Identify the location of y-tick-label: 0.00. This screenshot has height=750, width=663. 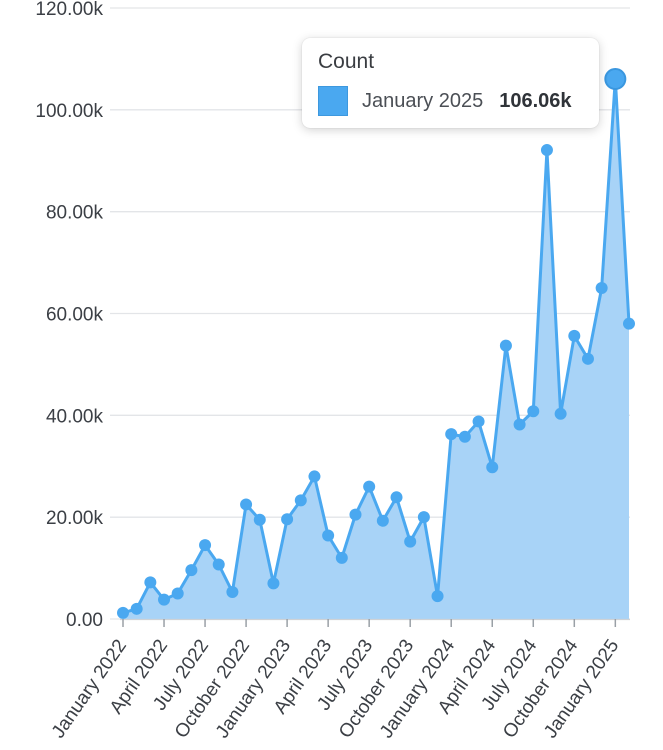
(84, 620).